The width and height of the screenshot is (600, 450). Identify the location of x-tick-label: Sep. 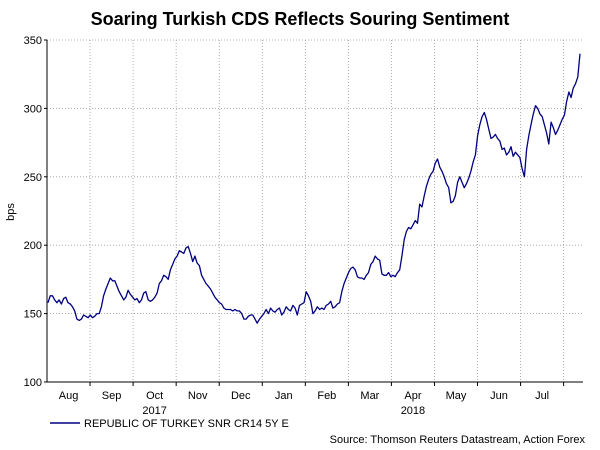
(112, 396).